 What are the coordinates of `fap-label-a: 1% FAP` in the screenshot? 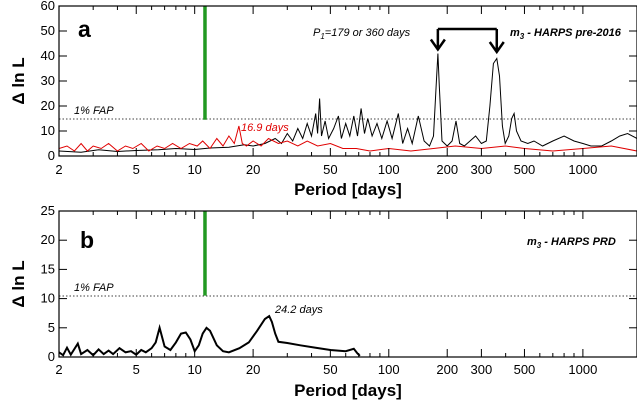 It's located at (94, 111).